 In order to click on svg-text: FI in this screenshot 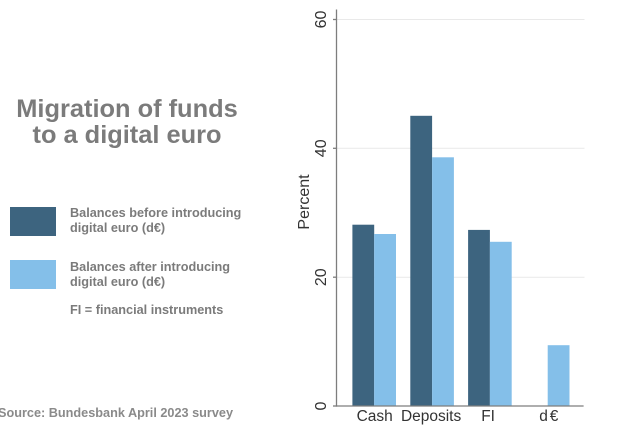, I will do `click(488, 416)`.